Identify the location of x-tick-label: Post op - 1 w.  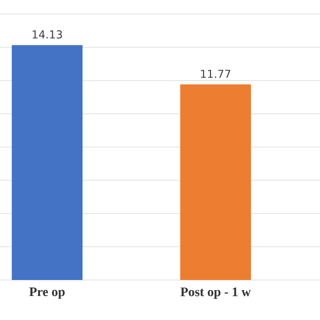
(215, 293).